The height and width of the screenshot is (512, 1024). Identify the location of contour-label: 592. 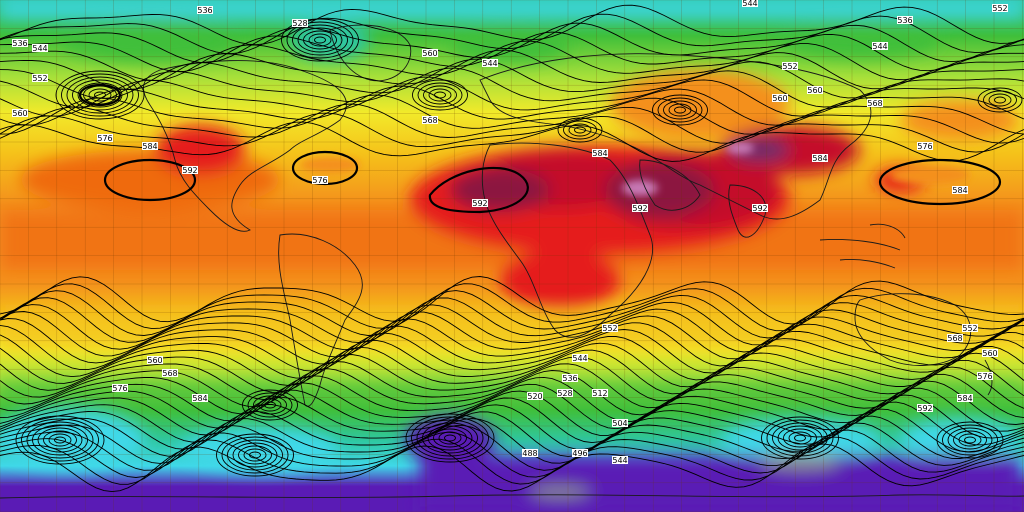
(925, 408).